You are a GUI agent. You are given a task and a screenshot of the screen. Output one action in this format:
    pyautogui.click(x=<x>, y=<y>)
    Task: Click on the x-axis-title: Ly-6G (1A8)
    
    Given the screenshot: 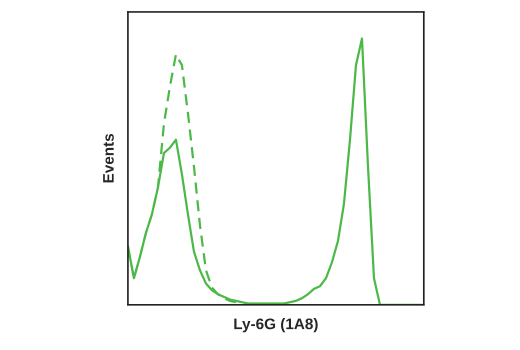 What is the action you would take?
    pyautogui.click(x=276, y=325)
    